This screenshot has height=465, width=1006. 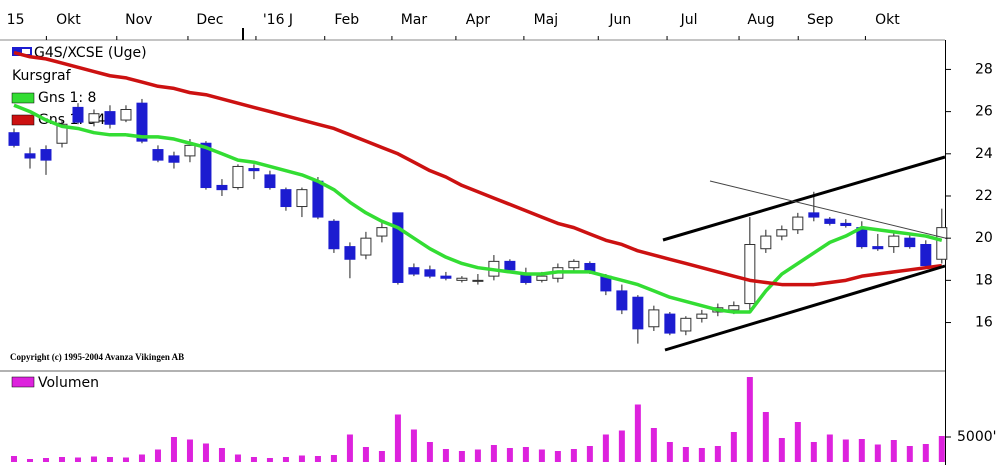 What do you see at coordinates (619, 20) in the screenshot?
I see `x-tick-label: Jun` at bounding box center [619, 20].